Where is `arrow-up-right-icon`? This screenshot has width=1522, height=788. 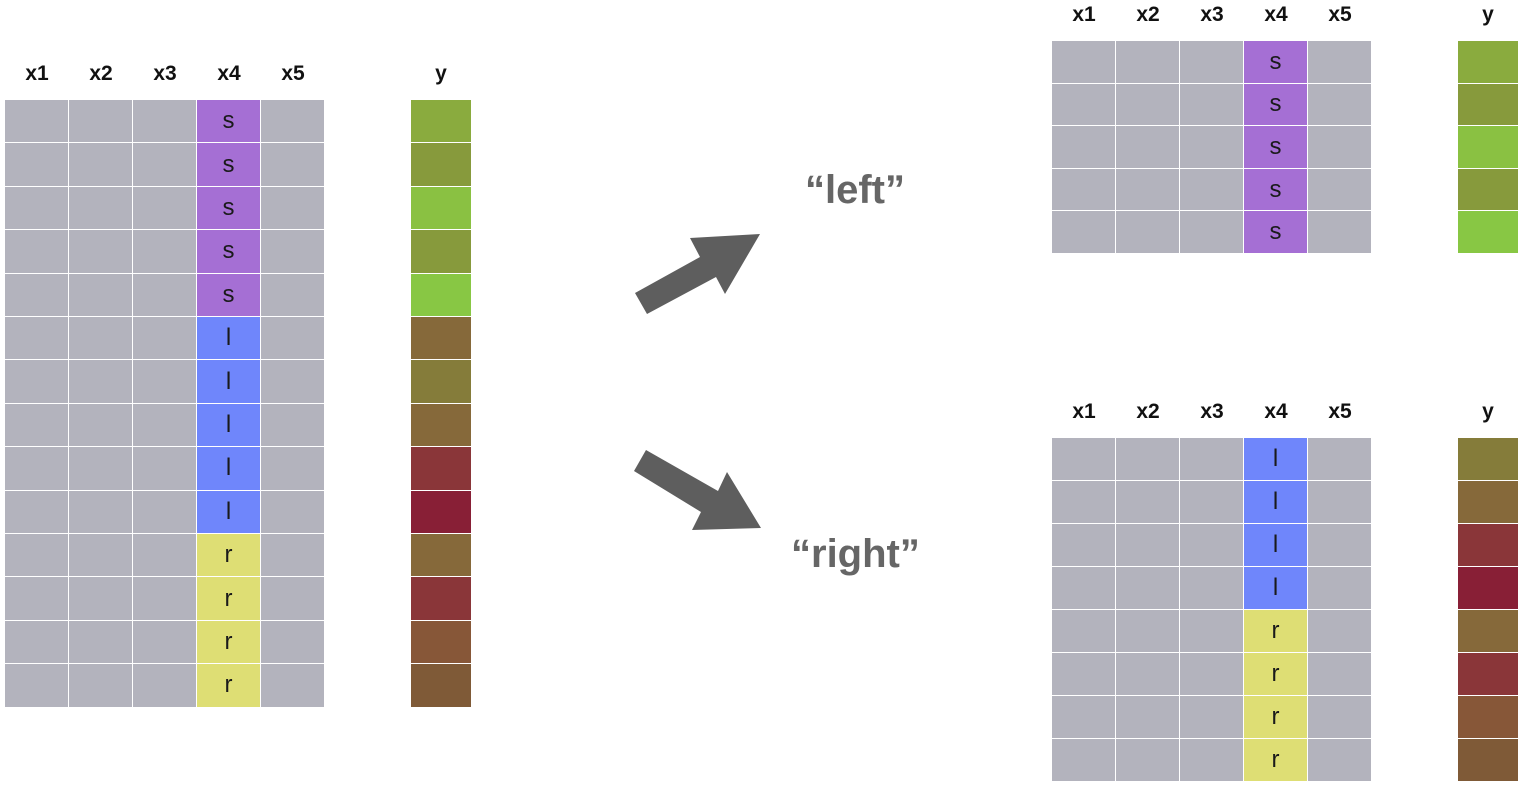 arrow-up-right-icon is located at coordinates (697, 274).